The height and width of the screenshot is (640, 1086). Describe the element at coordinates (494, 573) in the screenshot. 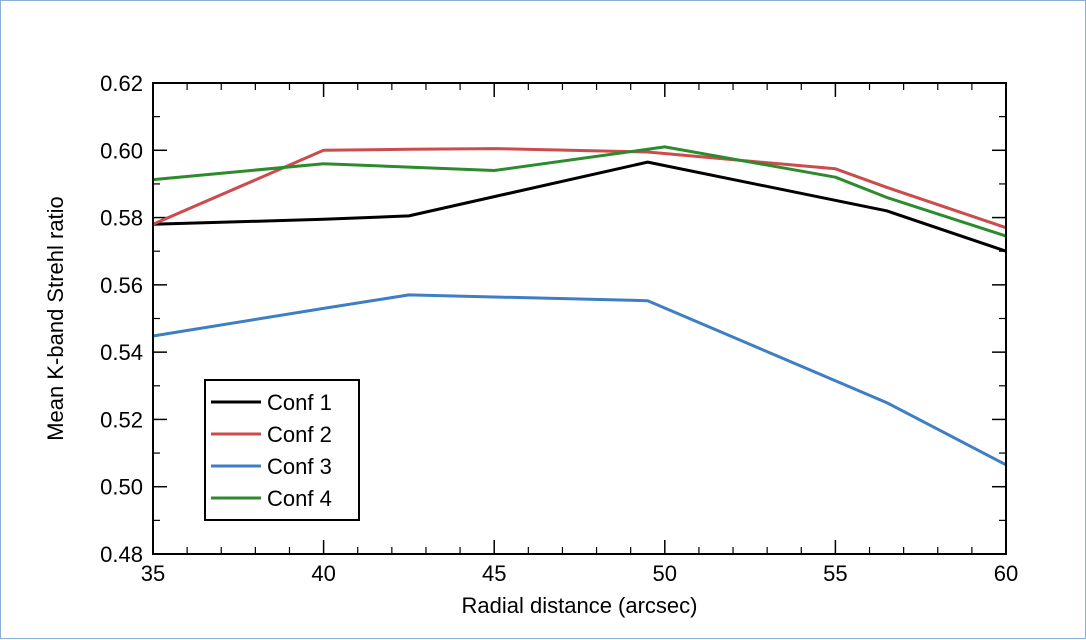

I see `x-tick-label: 45` at that location.